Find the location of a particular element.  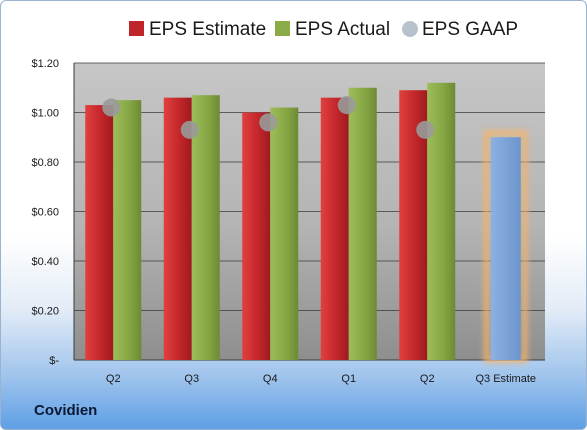

x-tick-label: Q3 is located at coordinates (191, 379).